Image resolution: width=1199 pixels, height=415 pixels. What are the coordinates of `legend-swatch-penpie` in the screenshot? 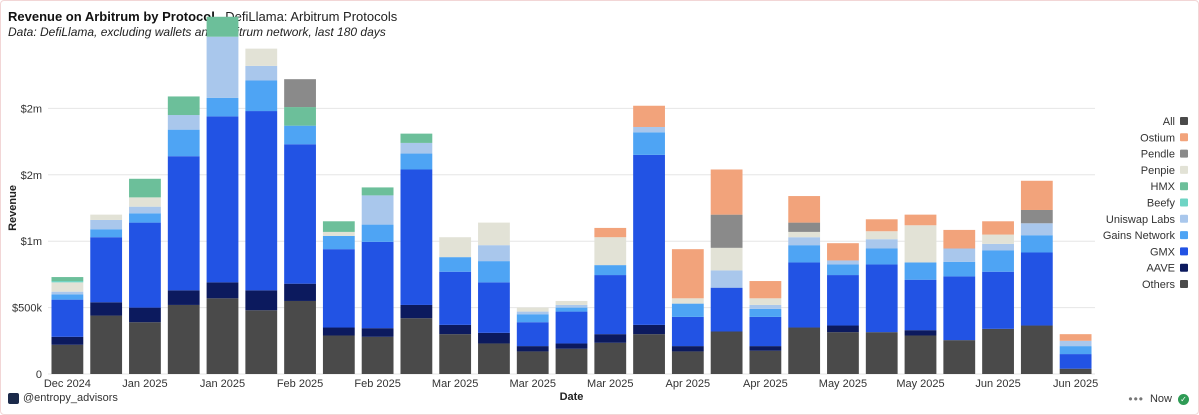 It's located at (1184, 169).